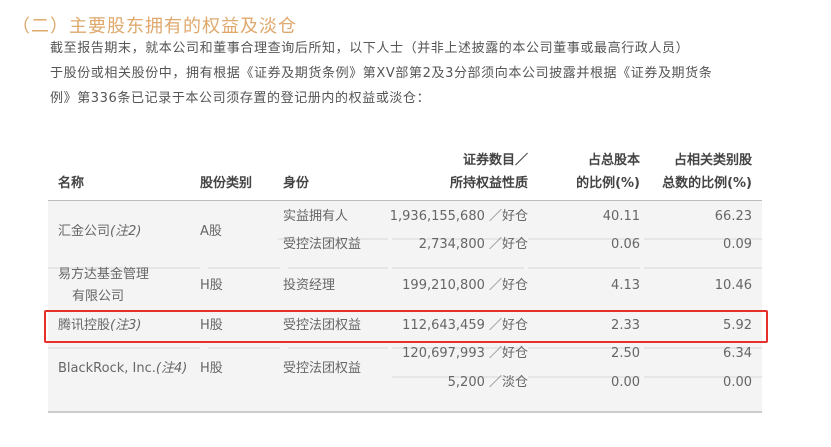 The height and width of the screenshot is (447, 831). I want to click on pct-total: 0.06, so click(625, 244).